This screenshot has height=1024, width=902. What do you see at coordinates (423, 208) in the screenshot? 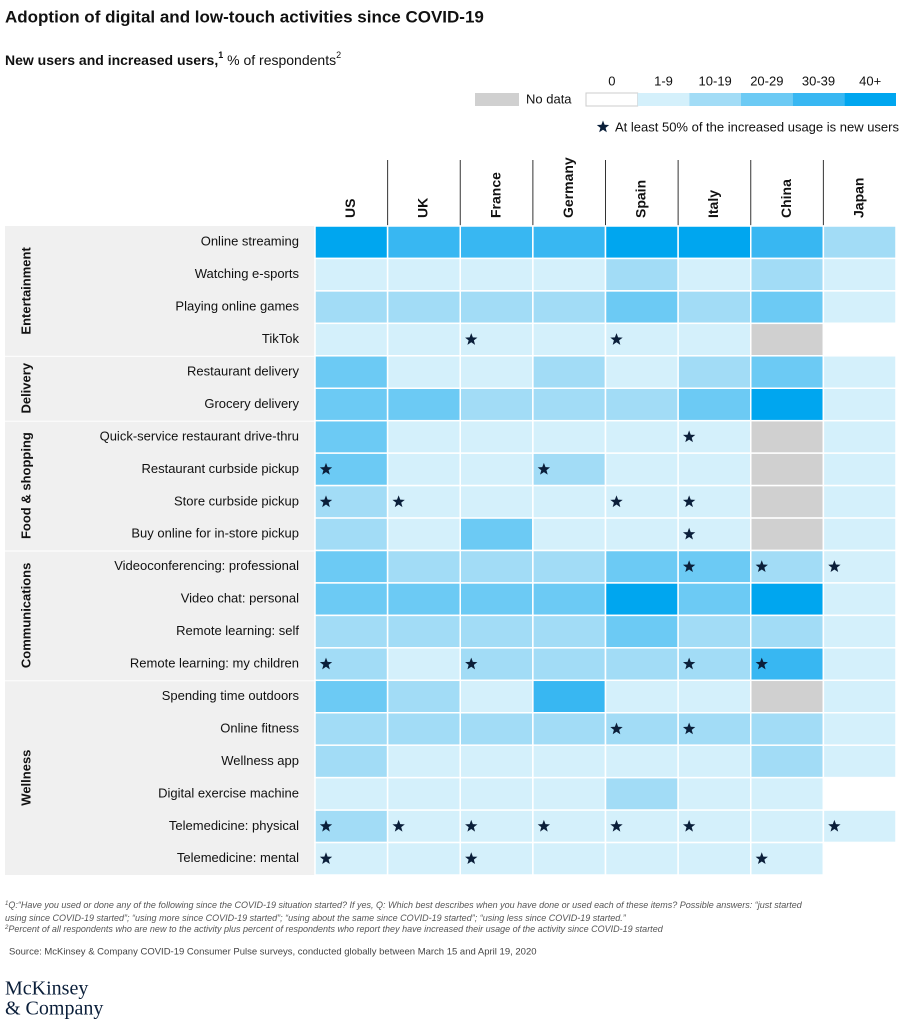
I see `column-label: UK` at bounding box center [423, 208].